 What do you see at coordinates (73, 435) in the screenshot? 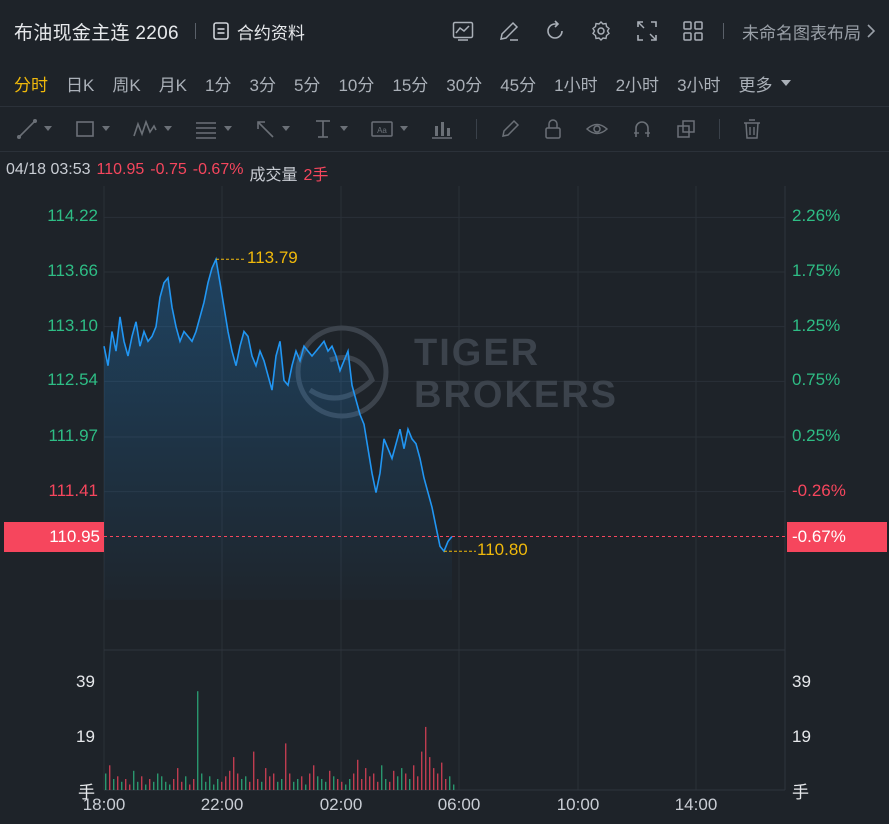
I see `y-axis-left-tick: 111.97` at bounding box center [73, 435].